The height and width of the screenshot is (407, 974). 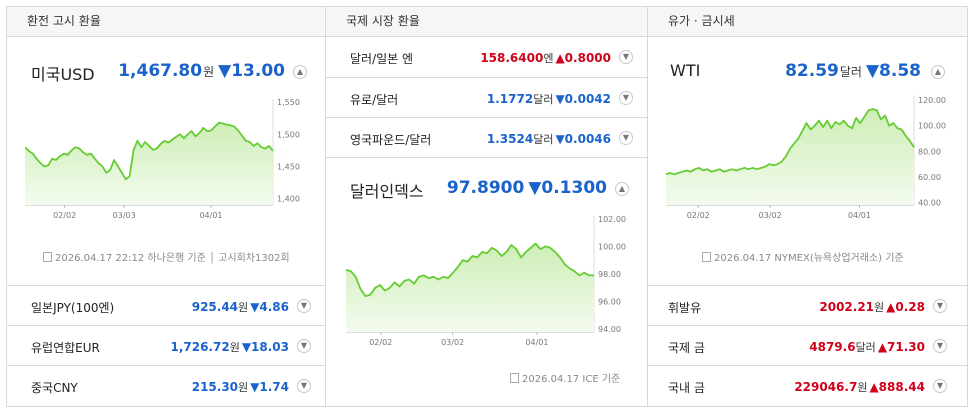 What do you see at coordinates (929, 177) in the screenshot?
I see `y-tick-label: 60.00` at bounding box center [929, 177].